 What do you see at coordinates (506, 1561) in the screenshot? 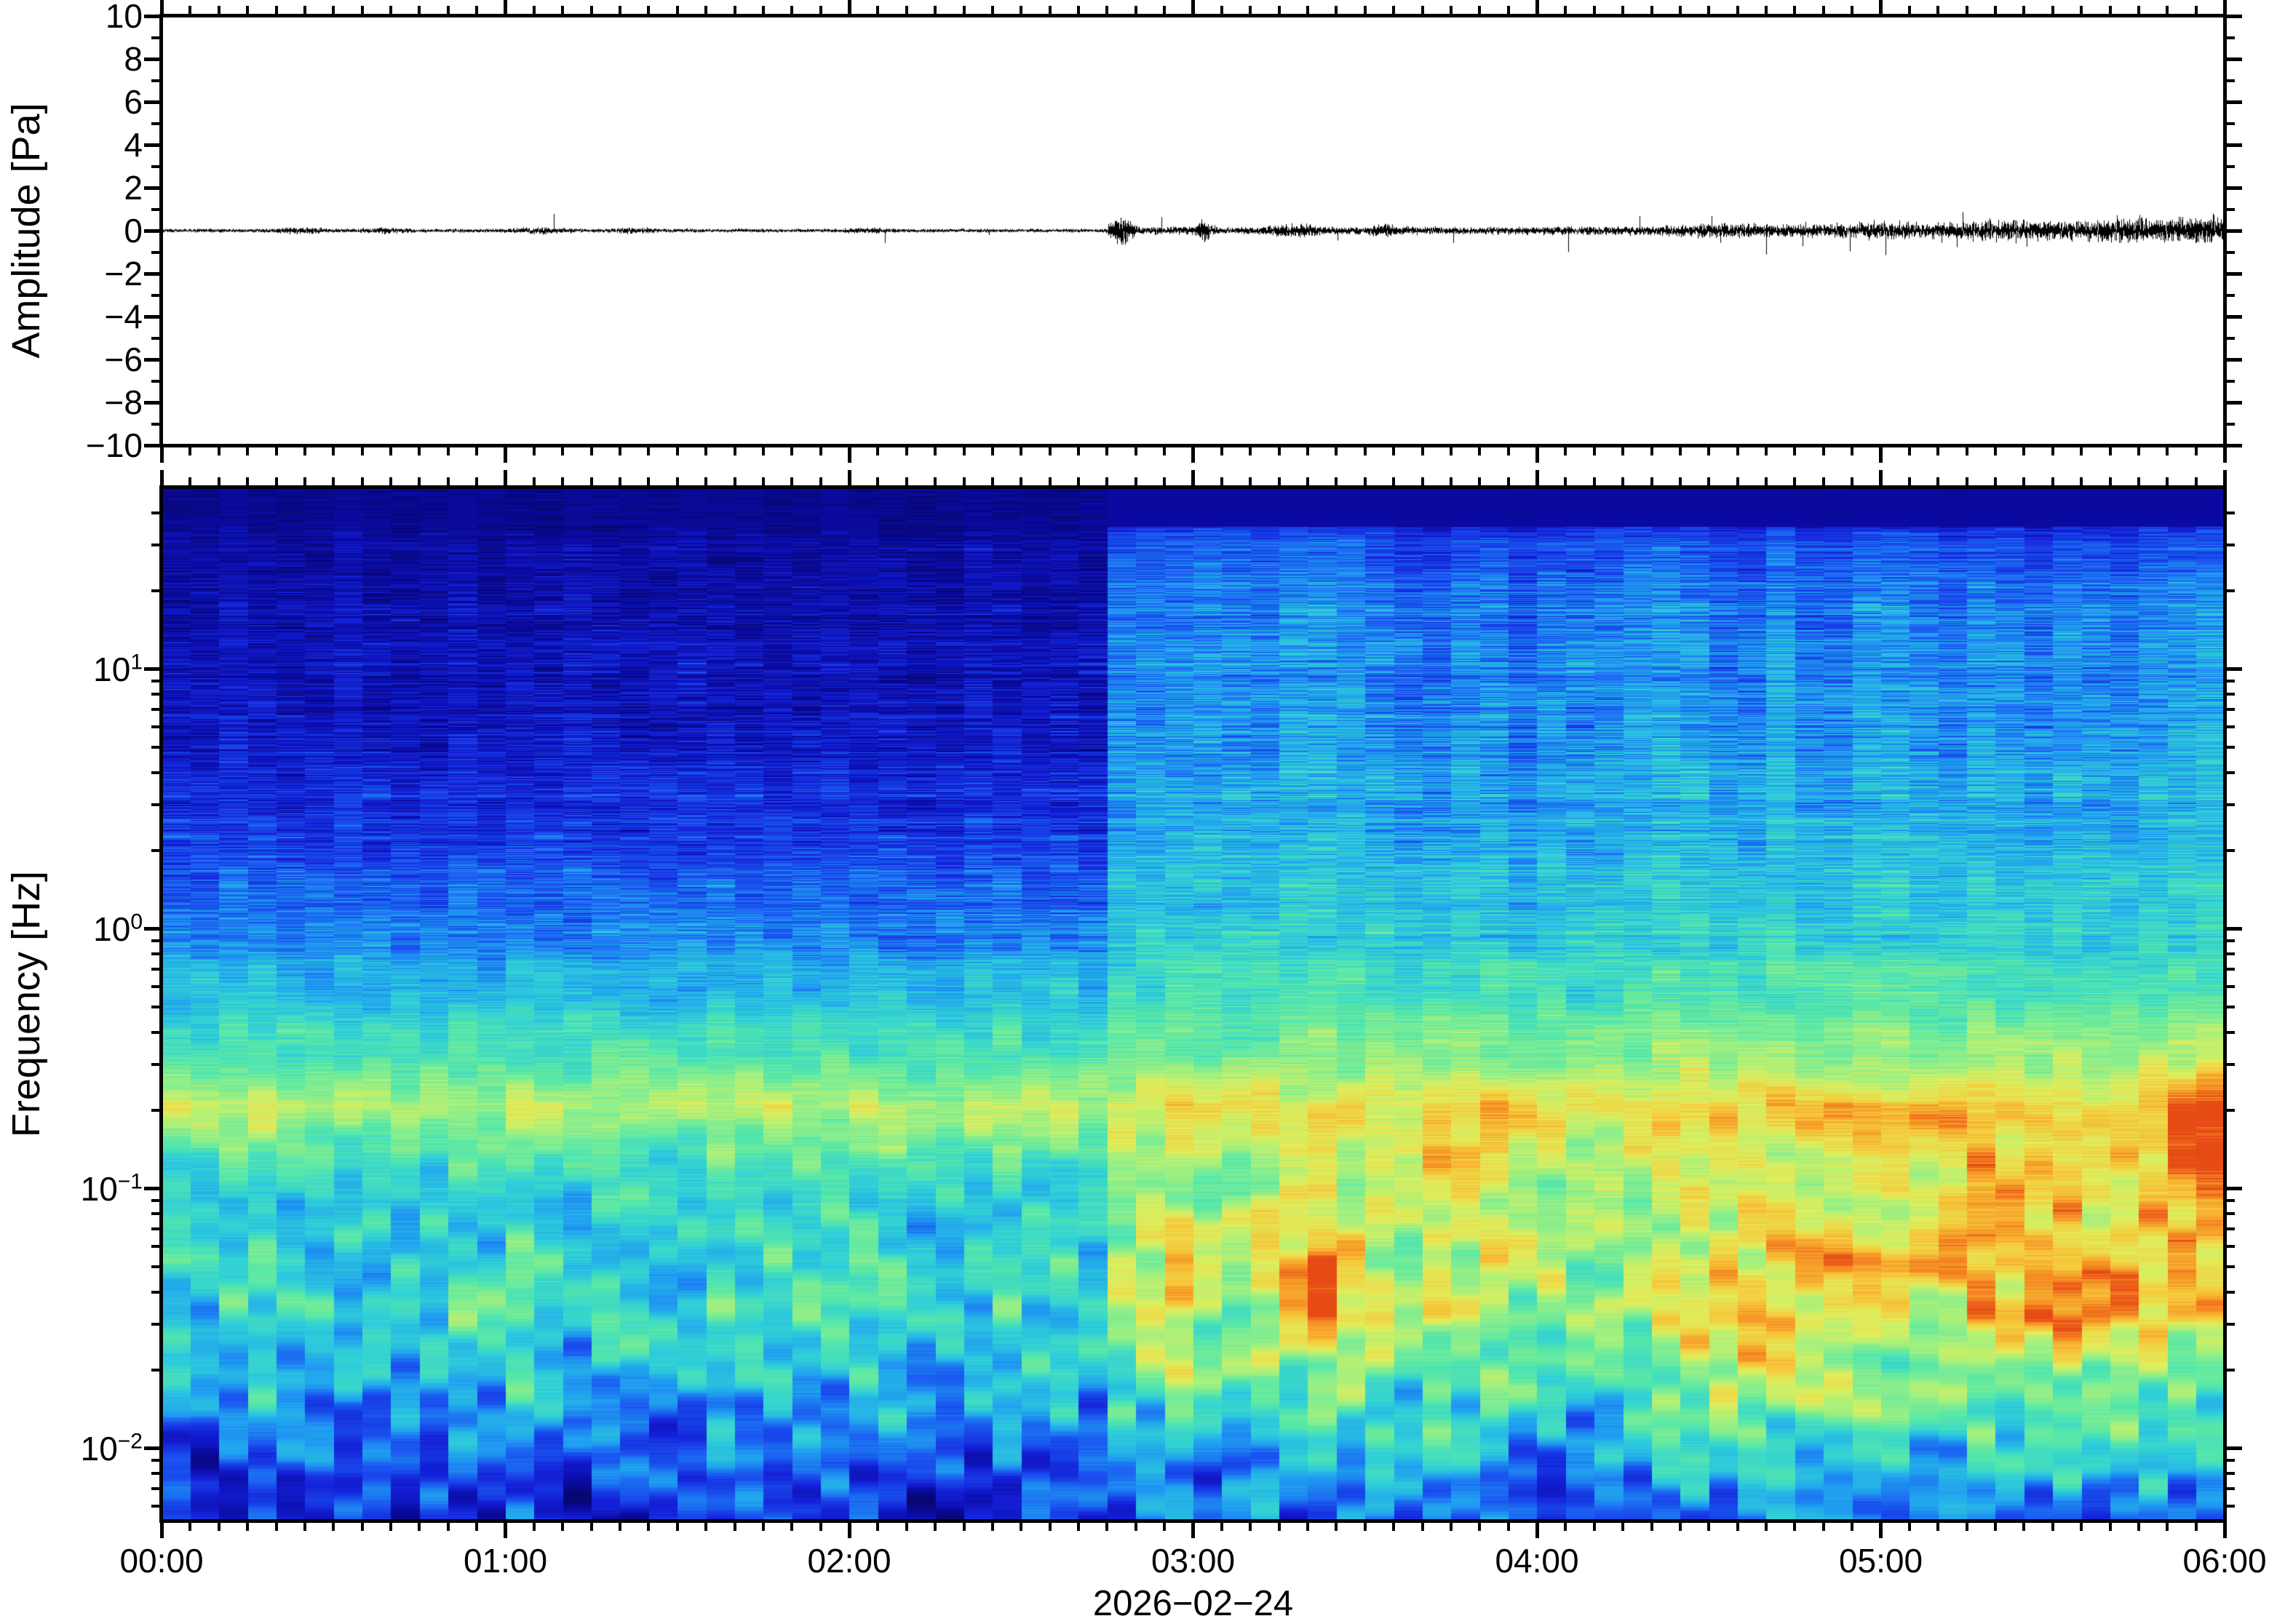
I see `time-tick-label: 01:00` at bounding box center [506, 1561].